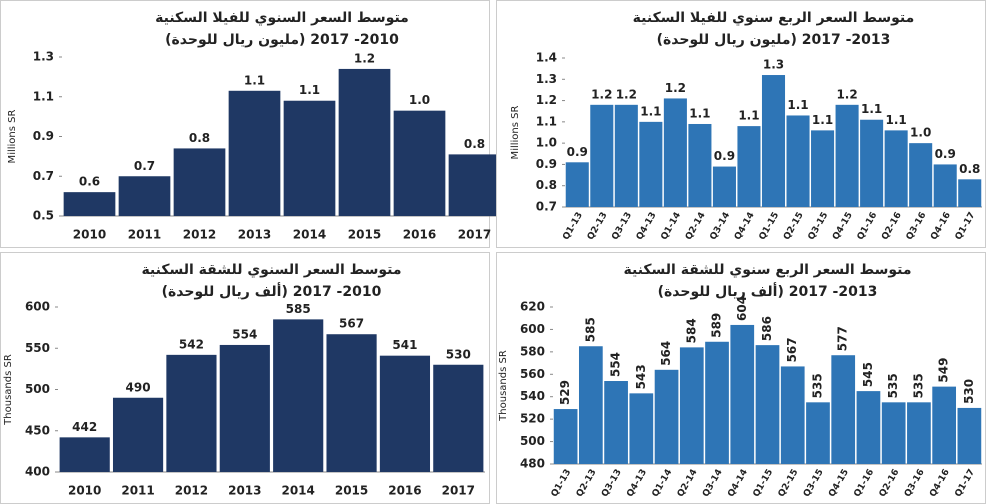 This screenshot has height=504, width=986. Describe the element at coordinates (546, 185) in the screenshot. I see `y-tick-label: 0.8` at that location.